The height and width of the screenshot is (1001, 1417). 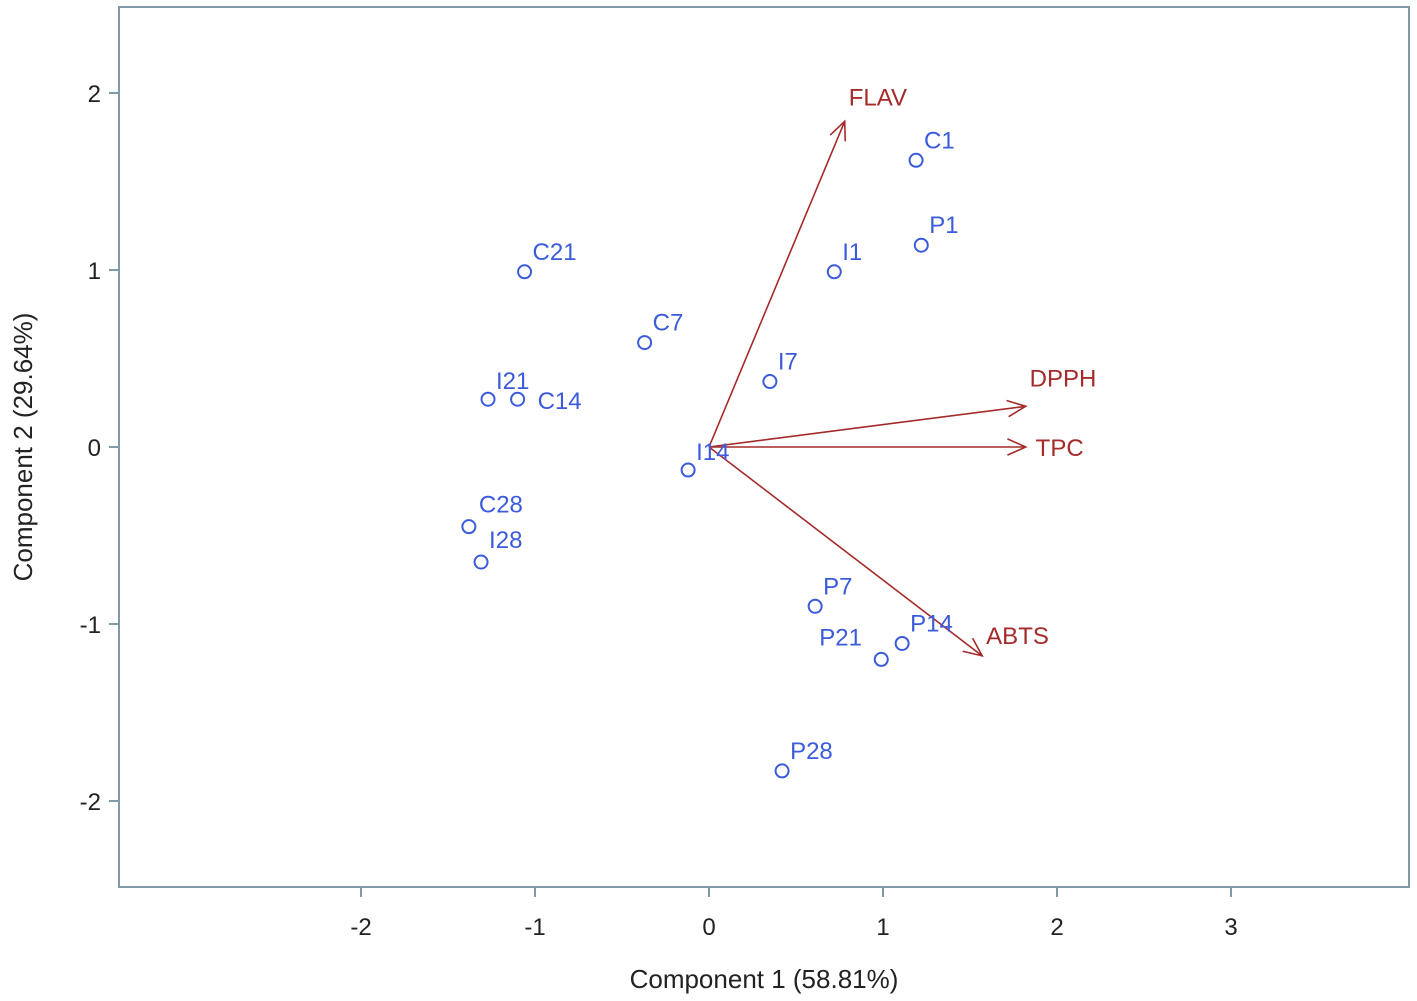 I want to click on vector-label: FLAV, so click(x=878, y=97).